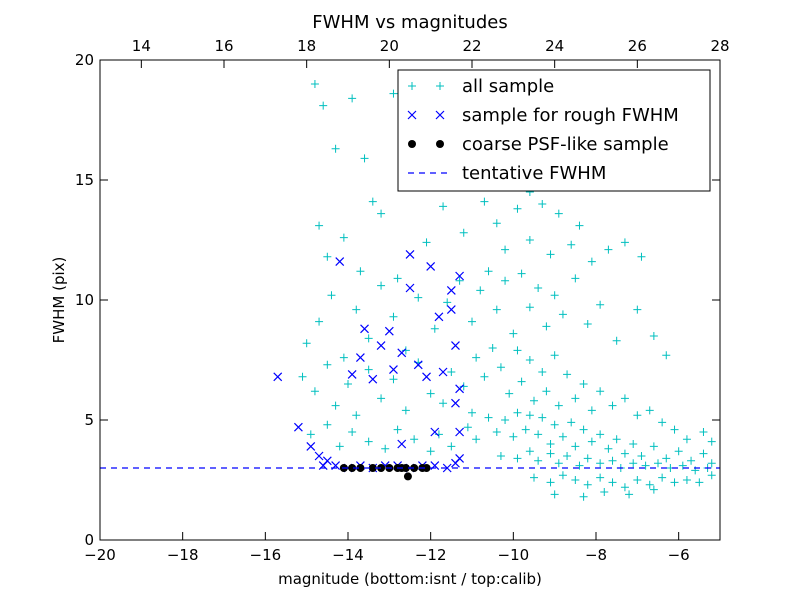  I want to click on legend-swatch, so click(412, 115).